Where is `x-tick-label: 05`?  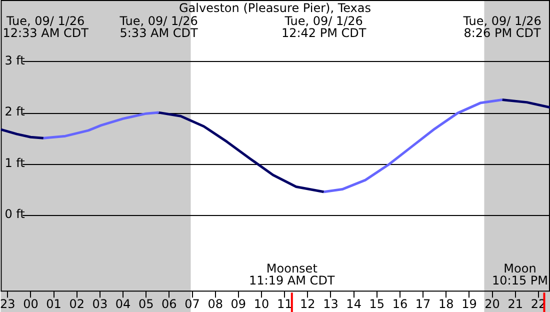
x-tick-label: 05 is located at coordinates (146, 303).